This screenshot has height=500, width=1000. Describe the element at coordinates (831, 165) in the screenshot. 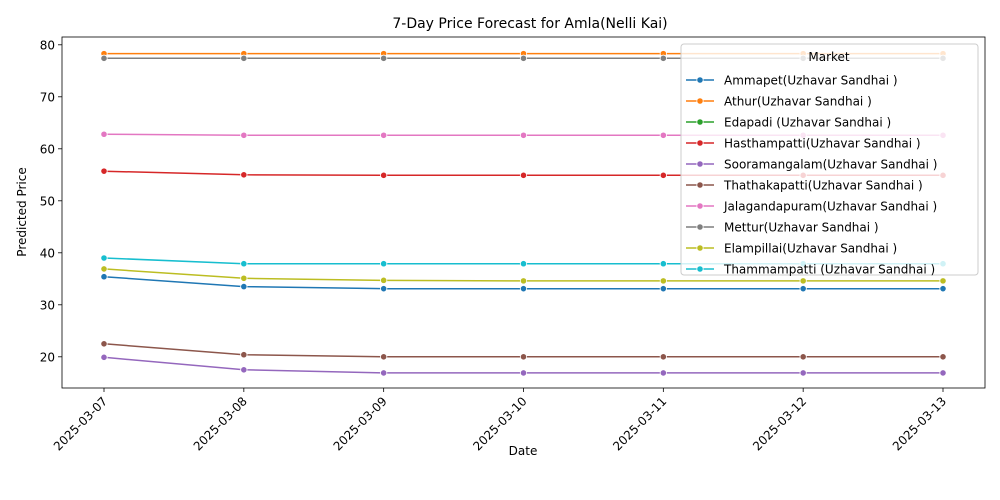

I see `legend-label: Sooramangalam(Uzhavar Sandhai )` at that location.